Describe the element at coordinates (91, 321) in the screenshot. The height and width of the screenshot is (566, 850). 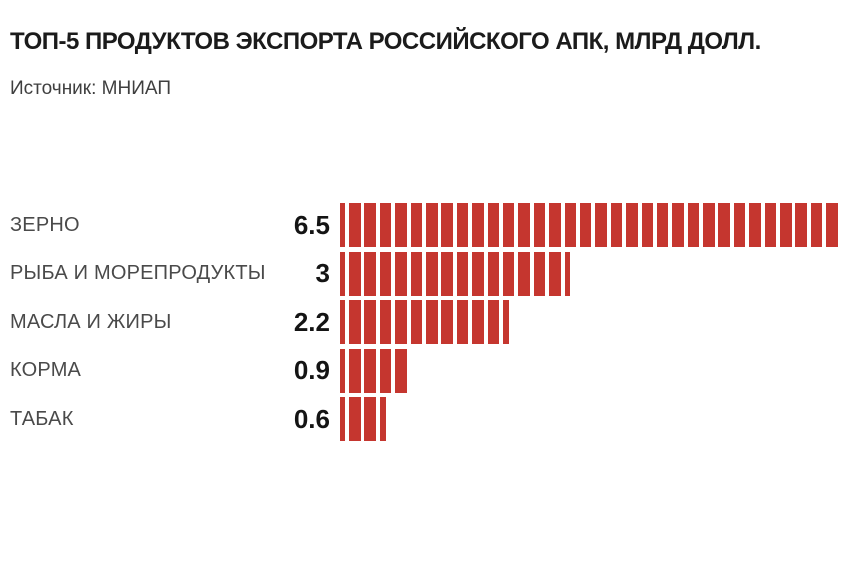
I see `category-label: МАСЛА И ЖИРЫ` at that location.